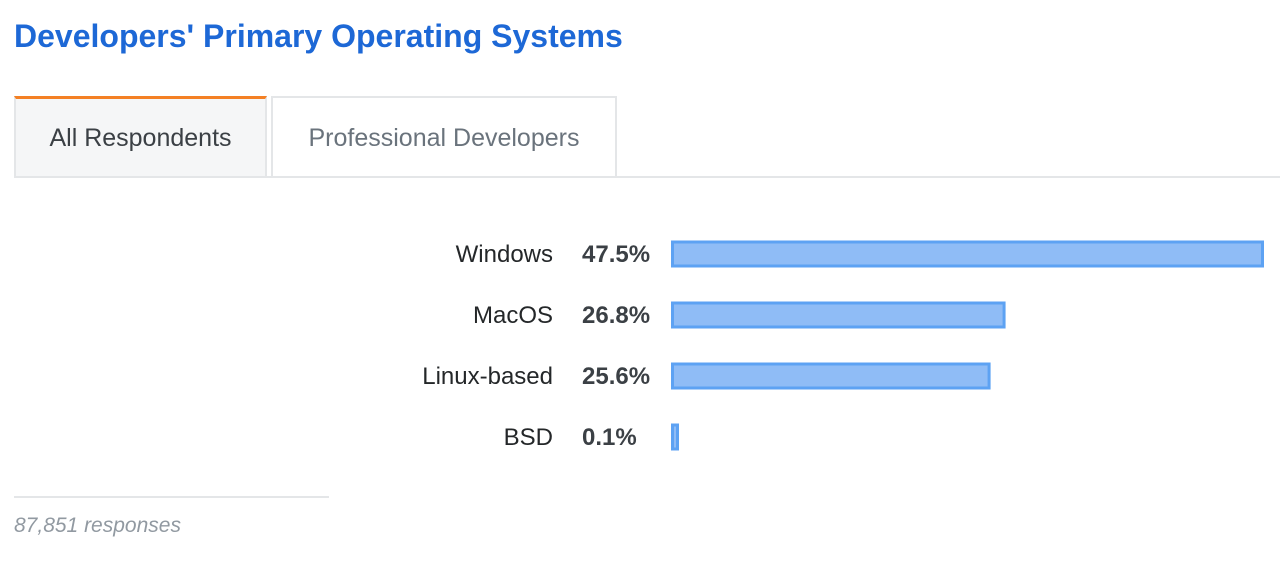 The width and height of the screenshot is (1280, 562). What do you see at coordinates (967, 254) in the screenshot?
I see `bar-windows` at bounding box center [967, 254].